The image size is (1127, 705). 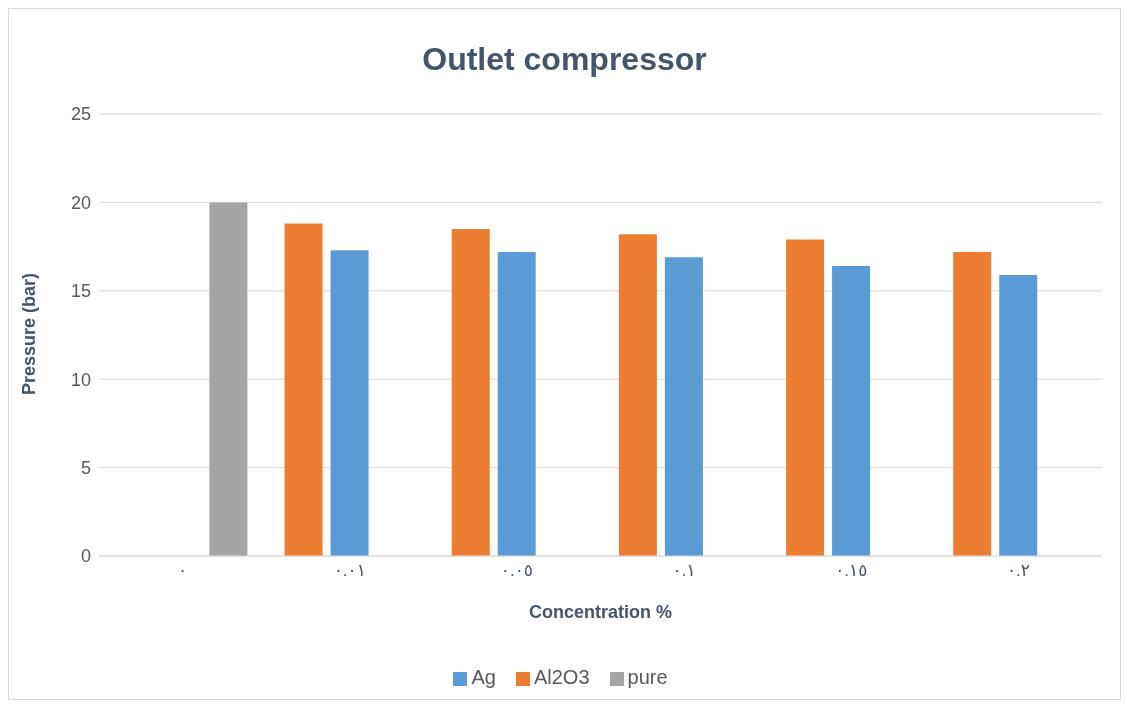 I want to click on y-tick-label: 10, so click(x=80, y=379).